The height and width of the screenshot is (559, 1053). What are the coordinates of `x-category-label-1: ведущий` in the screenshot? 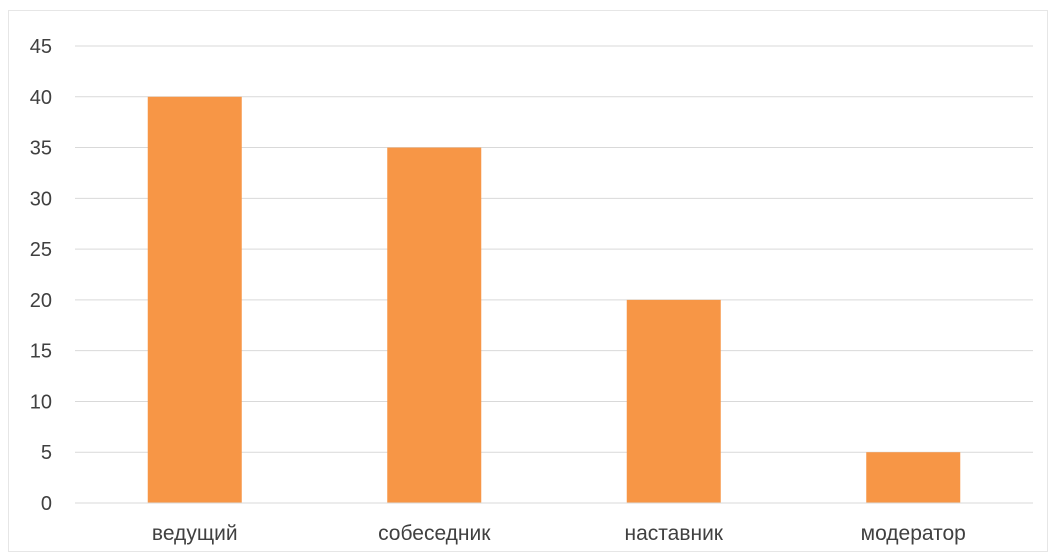 It's located at (195, 533).